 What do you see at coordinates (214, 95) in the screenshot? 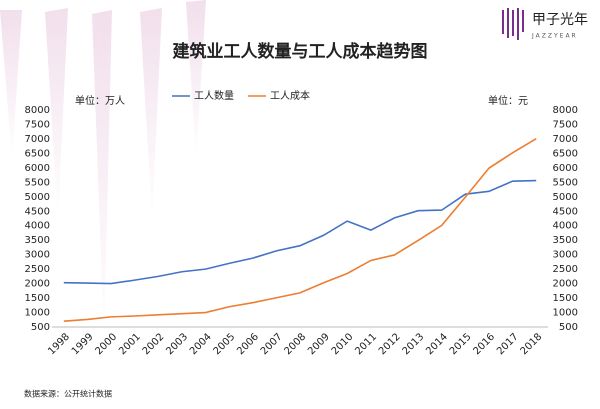
I see `legend-label: 工人数量` at bounding box center [214, 95].